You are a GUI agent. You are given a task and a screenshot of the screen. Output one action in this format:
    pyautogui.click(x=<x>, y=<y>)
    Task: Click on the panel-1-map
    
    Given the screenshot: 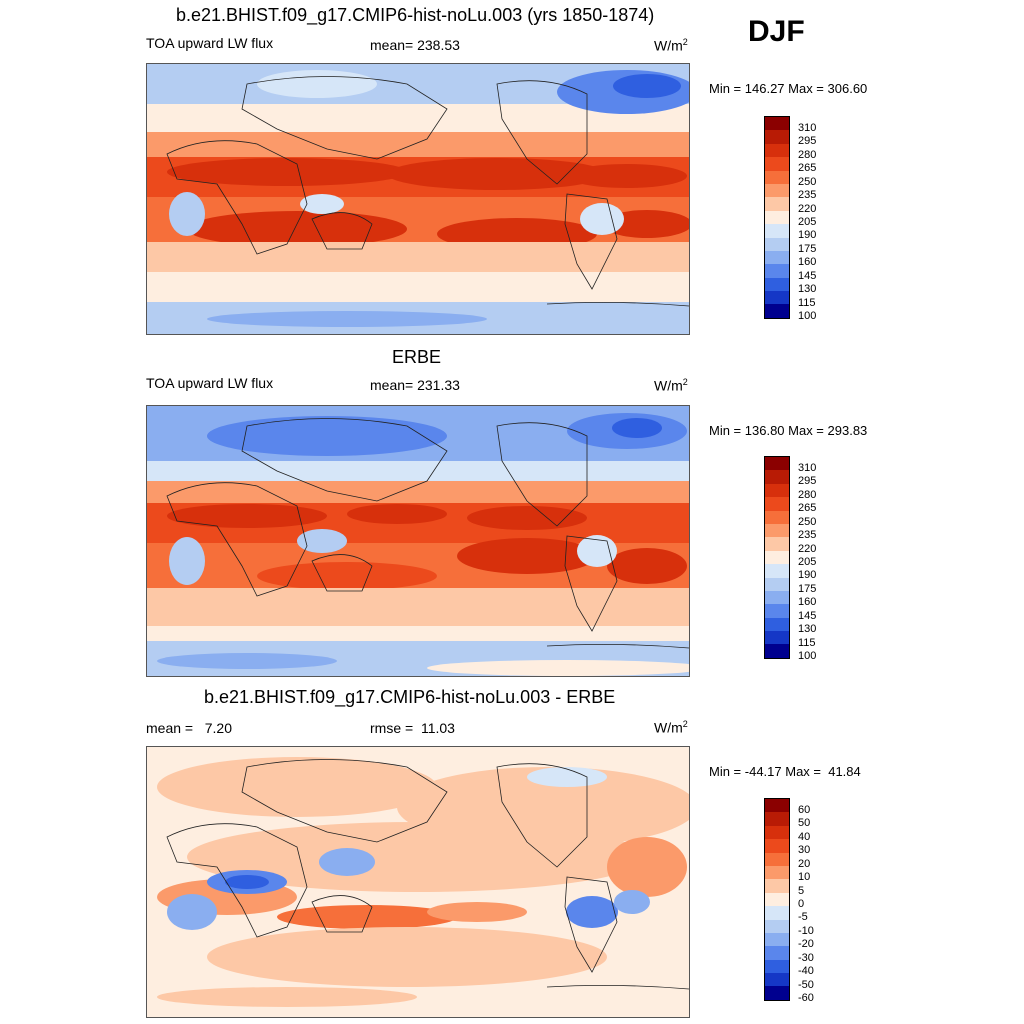 What is the action you would take?
    pyautogui.click(x=418, y=199)
    